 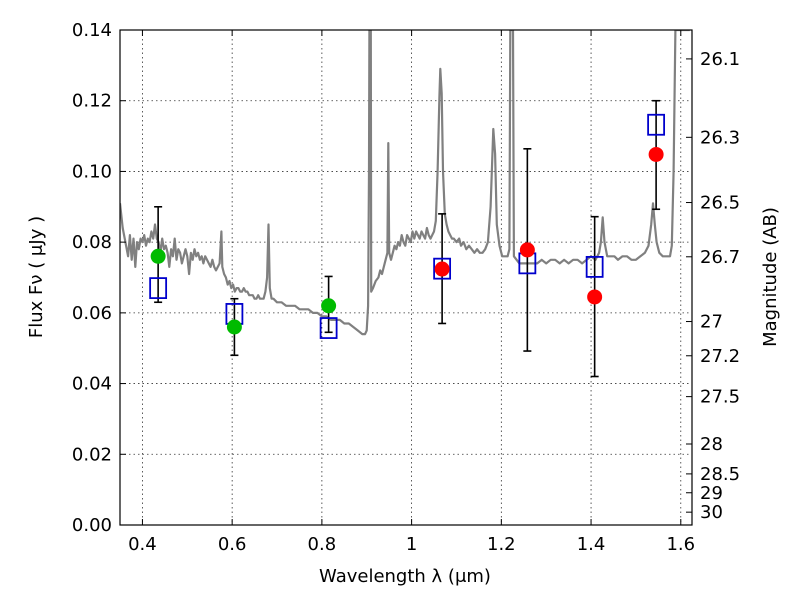 What do you see at coordinates (711, 493) in the screenshot?
I see `y2-tick-label: 29` at bounding box center [711, 493].